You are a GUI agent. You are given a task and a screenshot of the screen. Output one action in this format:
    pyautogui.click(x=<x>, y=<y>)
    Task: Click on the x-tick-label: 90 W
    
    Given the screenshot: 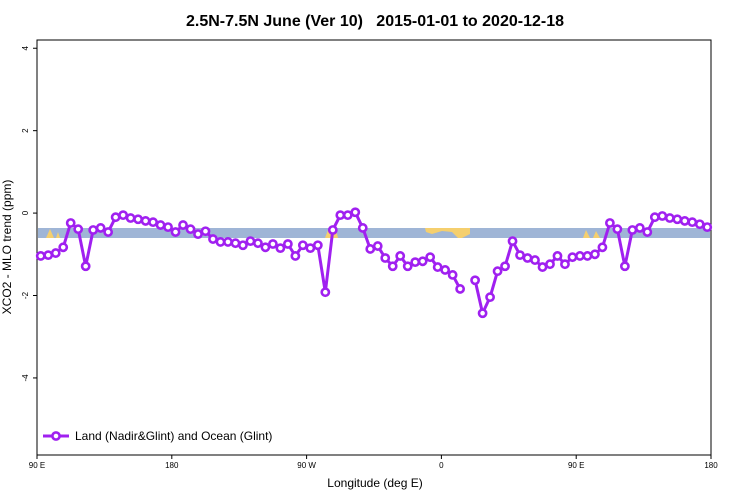 What is the action you would take?
    pyautogui.click(x=306, y=465)
    